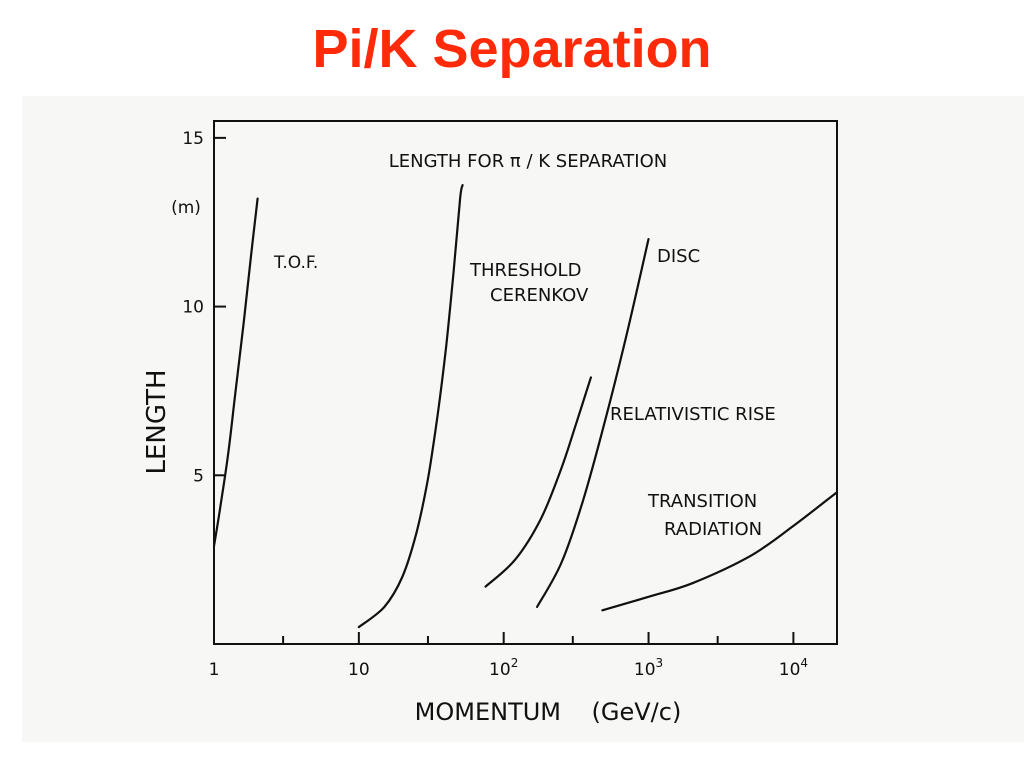  I want to click on annotation-line: DISC, so click(678, 256).